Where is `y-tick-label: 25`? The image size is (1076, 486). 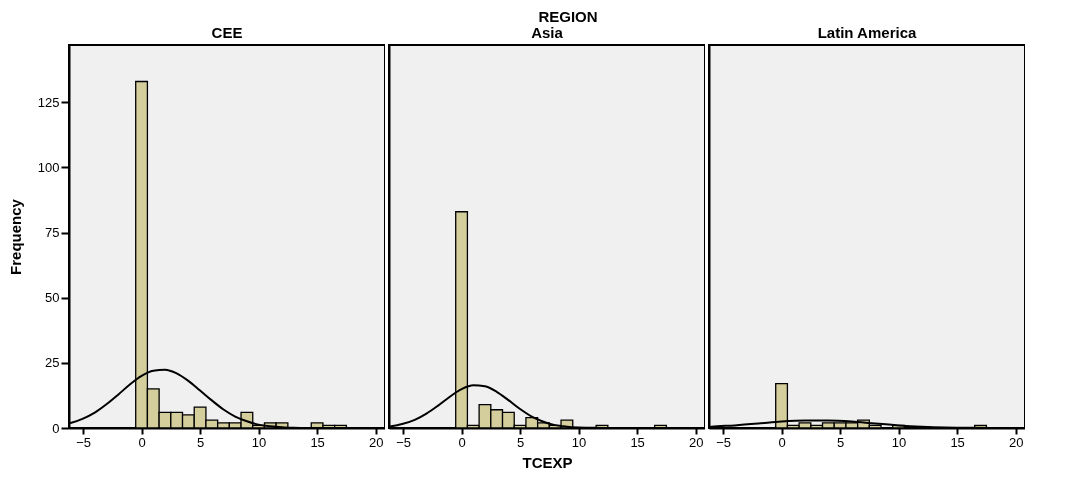 y-tick-label: 25 is located at coordinates (52, 363).